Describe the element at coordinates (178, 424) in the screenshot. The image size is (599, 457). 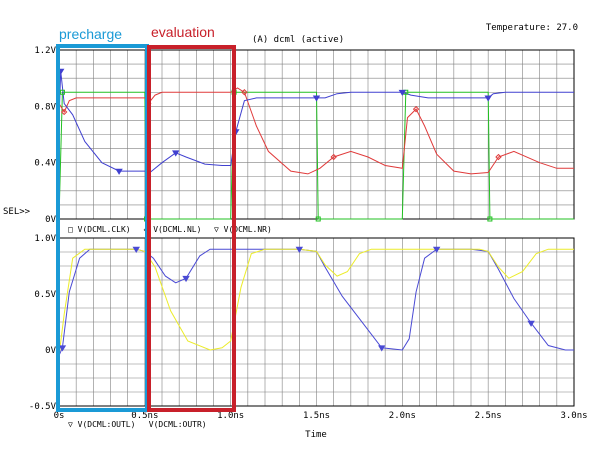
I see `legend-item: V(DCML:OUTR)` at that location.